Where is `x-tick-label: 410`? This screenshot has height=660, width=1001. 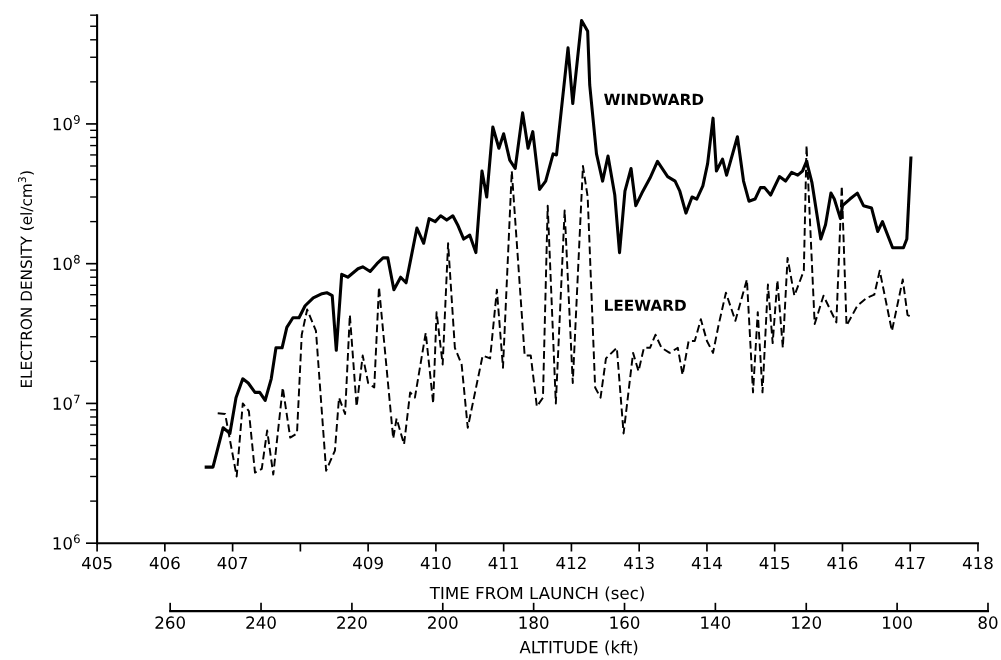 x-tick-label: 410 is located at coordinates (435, 563).